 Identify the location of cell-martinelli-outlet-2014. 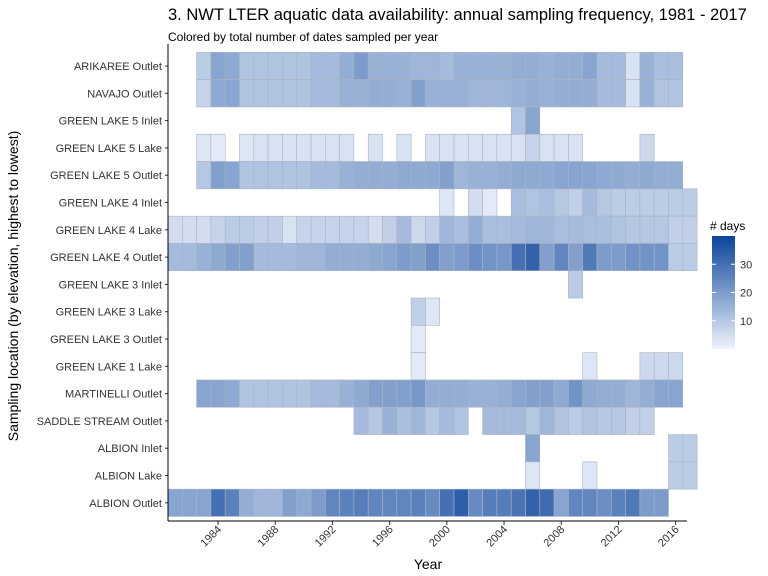
(647, 393).